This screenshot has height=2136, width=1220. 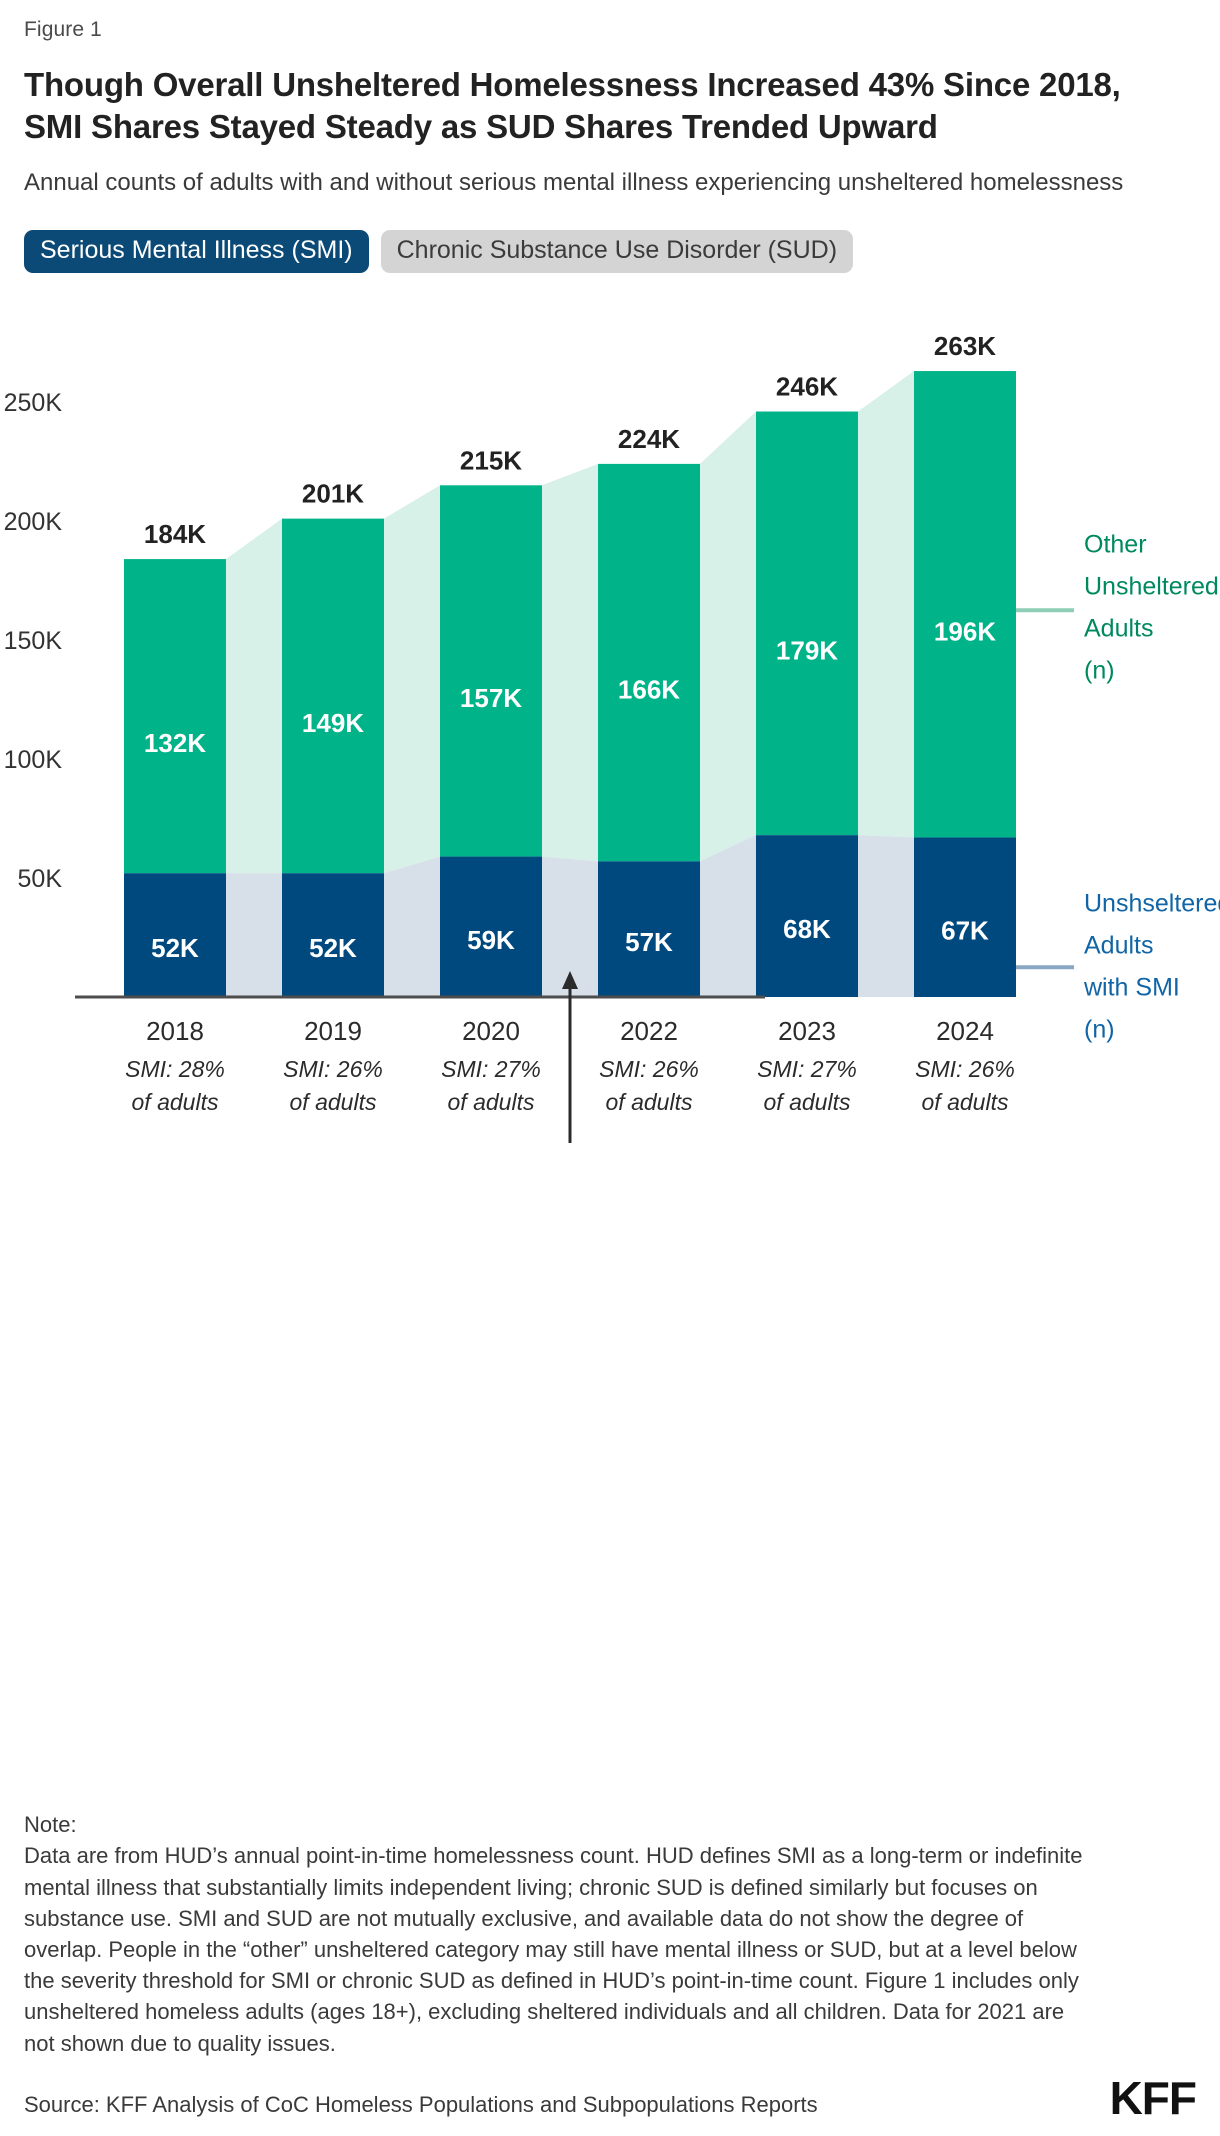 What do you see at coordinates (1099, 670) in the screenshot?
I see `callout-other-line-3: (n)` at bounding box center [1099, 670].